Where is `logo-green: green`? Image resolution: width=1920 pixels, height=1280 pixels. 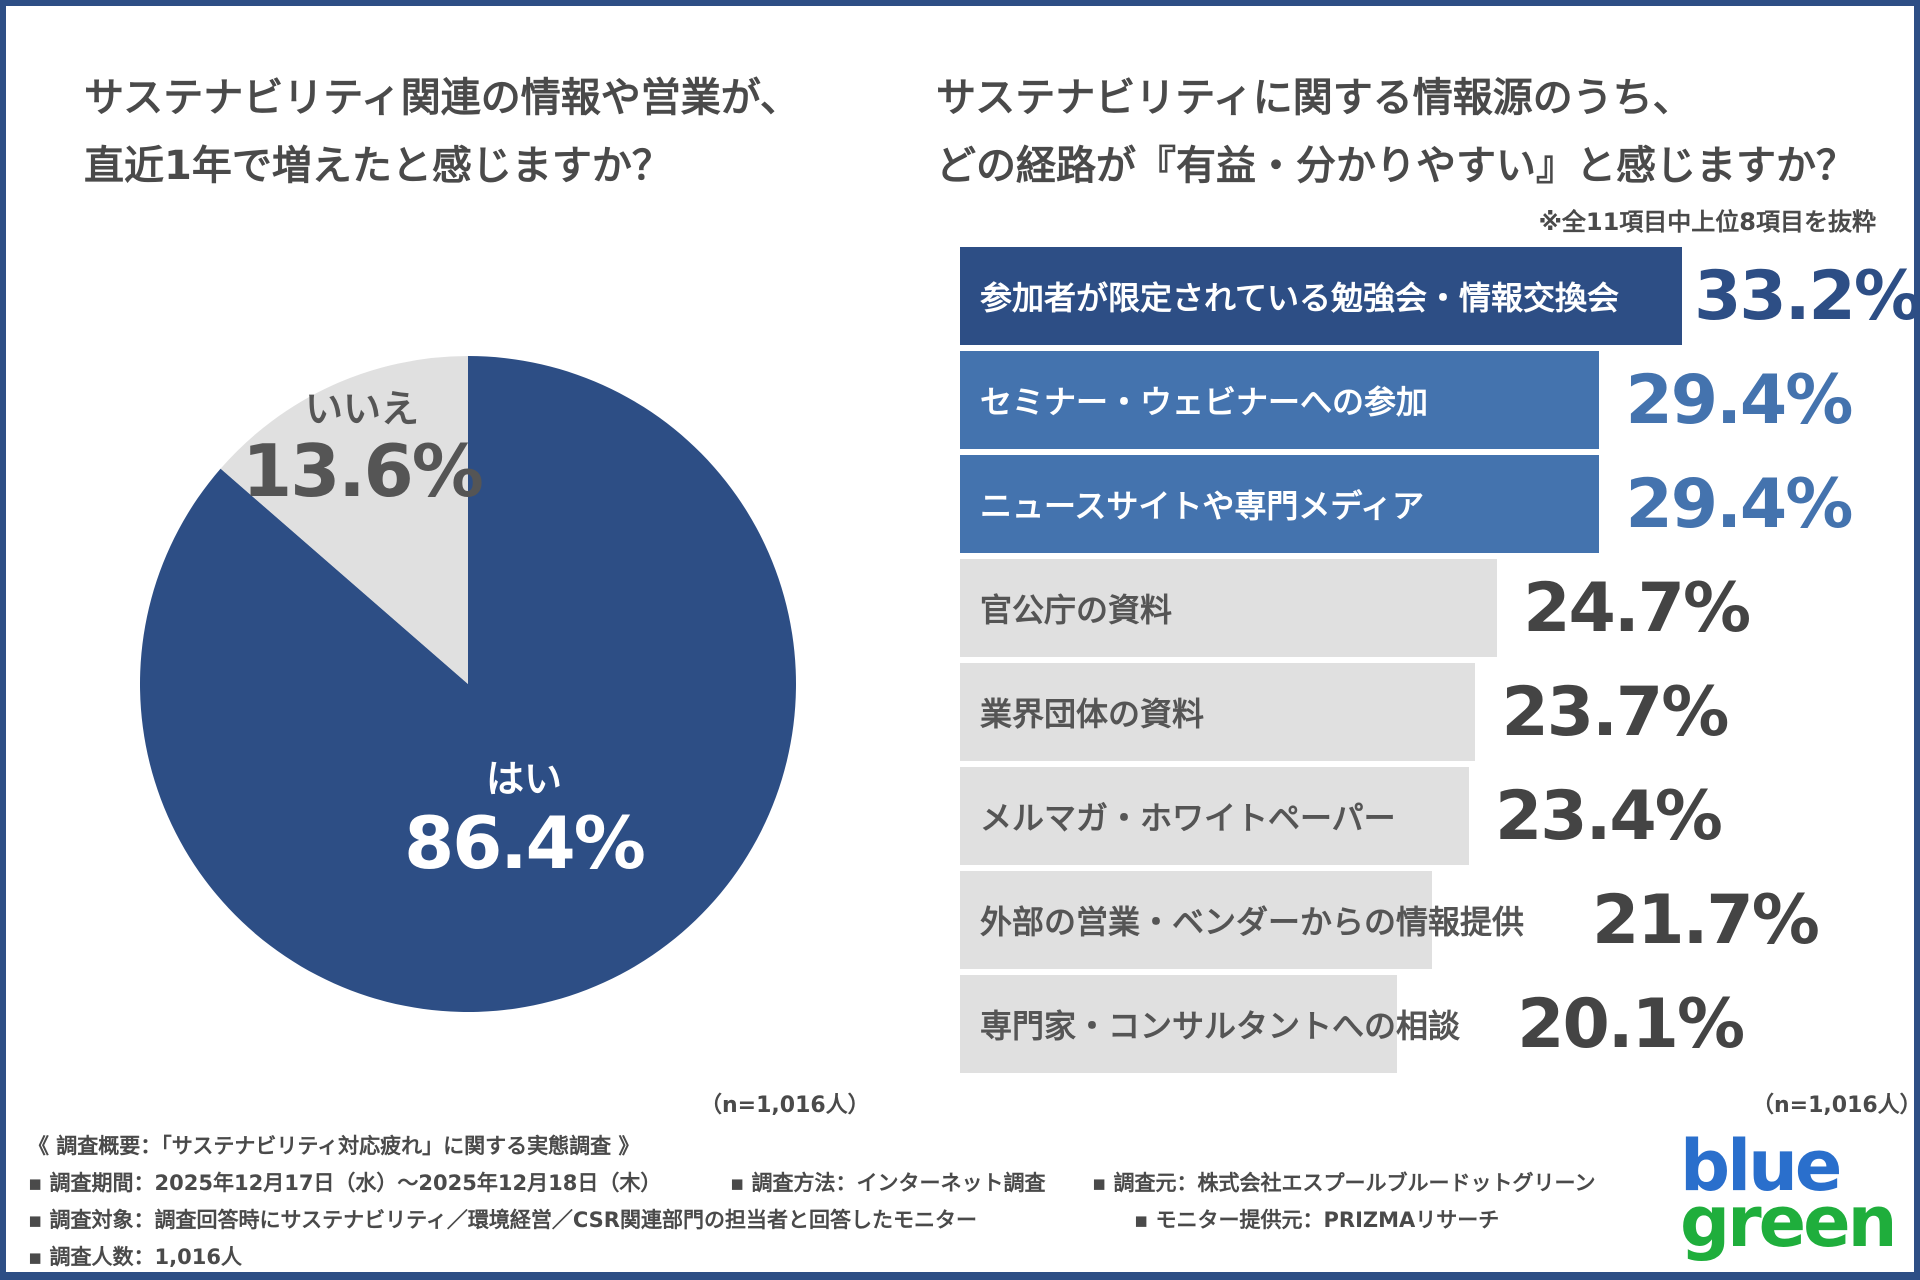
logo-green: green is located at coordinates (1788, 1222).